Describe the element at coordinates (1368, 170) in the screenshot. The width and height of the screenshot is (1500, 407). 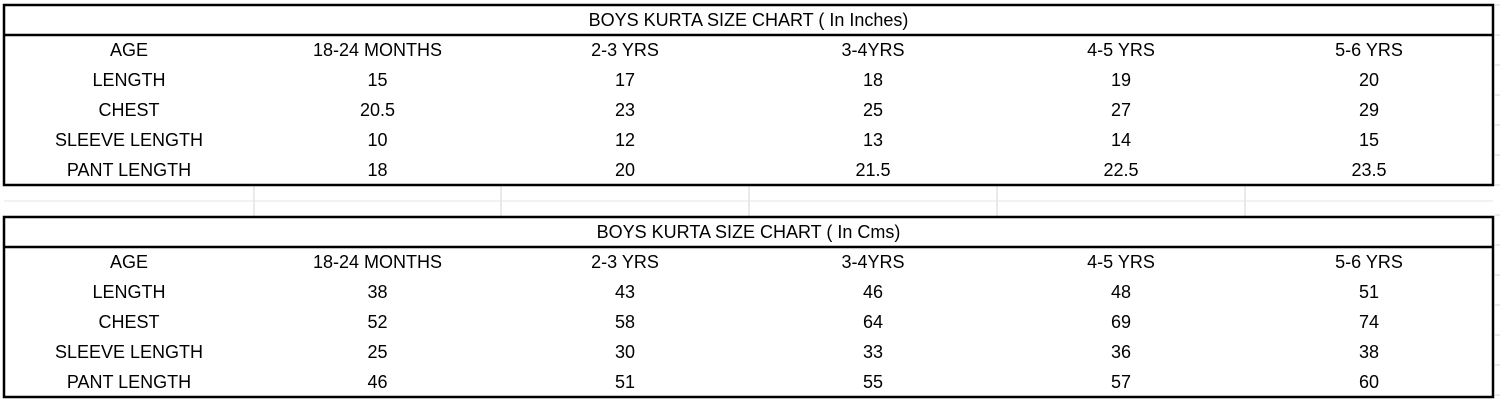
I see `cell: 23.5` at that location.